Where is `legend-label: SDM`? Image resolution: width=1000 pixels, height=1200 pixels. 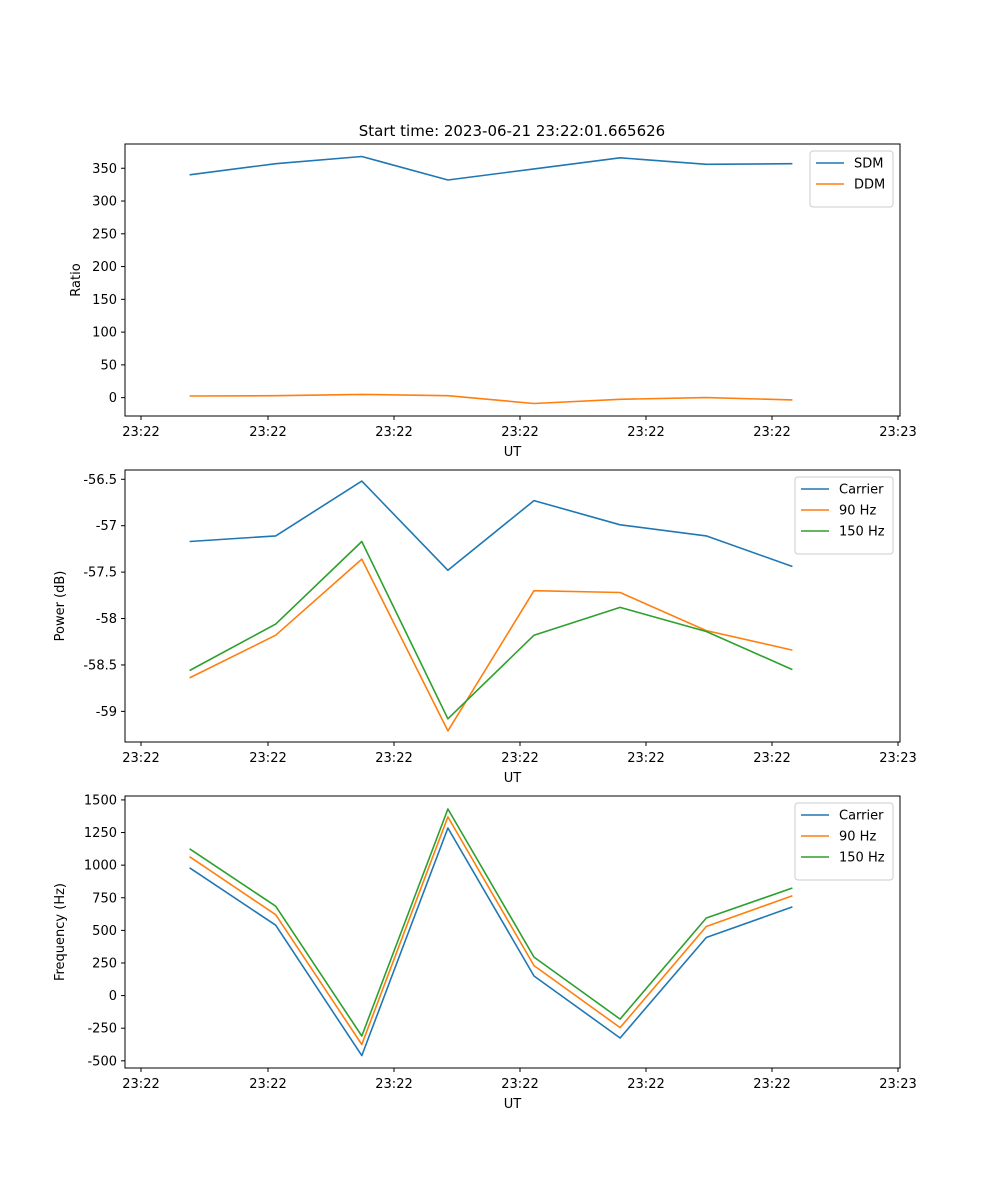 legend-label: SDM is located at coordinates (868, 164).